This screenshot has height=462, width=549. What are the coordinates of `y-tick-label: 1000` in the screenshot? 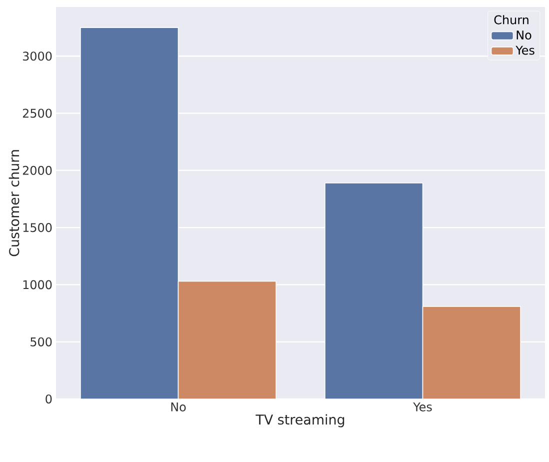 It's located at (37, 285).